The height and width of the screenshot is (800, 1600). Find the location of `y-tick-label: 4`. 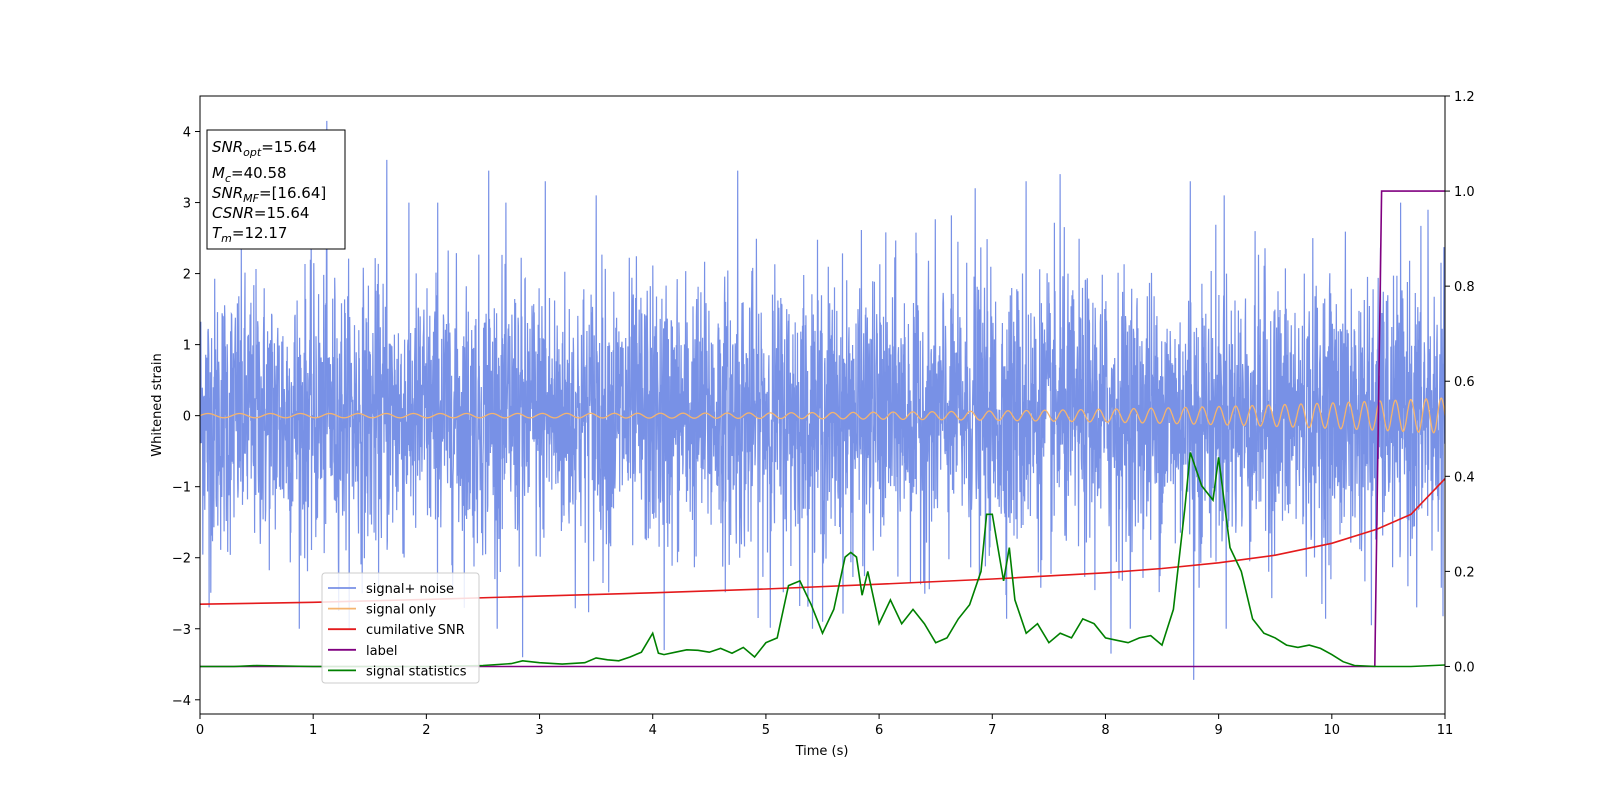

y-tick-label: 4 is located at coordinates (187, 133).